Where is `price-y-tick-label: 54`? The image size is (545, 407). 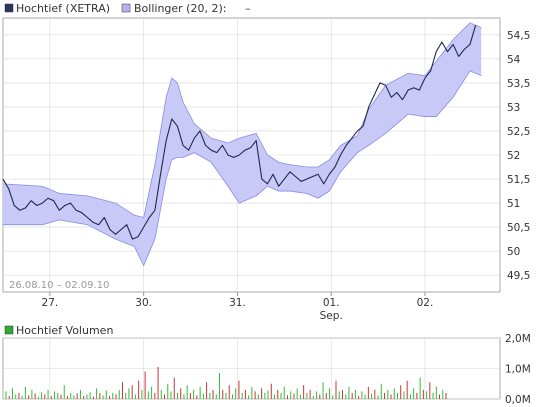 price-y-tick-label: 54 is located at coordinates (514, 60).